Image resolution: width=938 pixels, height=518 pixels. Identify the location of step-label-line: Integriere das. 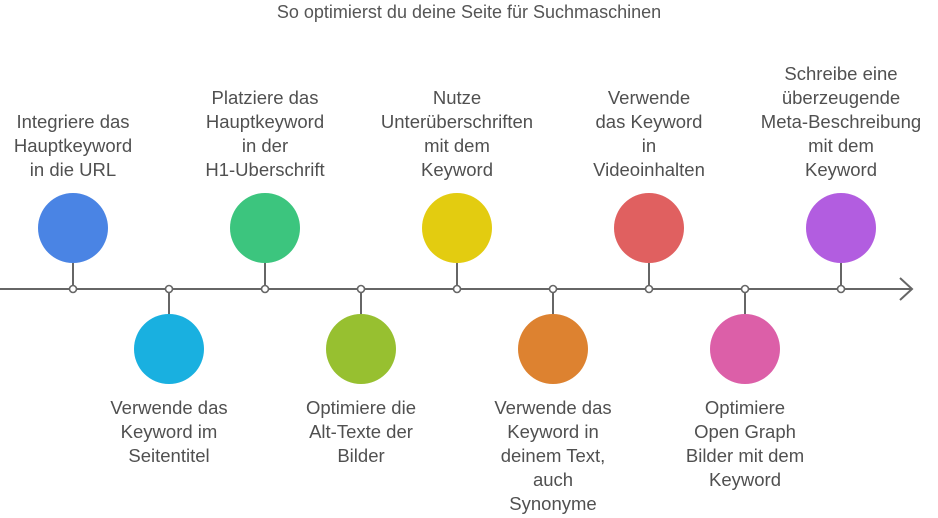
(73, 121).